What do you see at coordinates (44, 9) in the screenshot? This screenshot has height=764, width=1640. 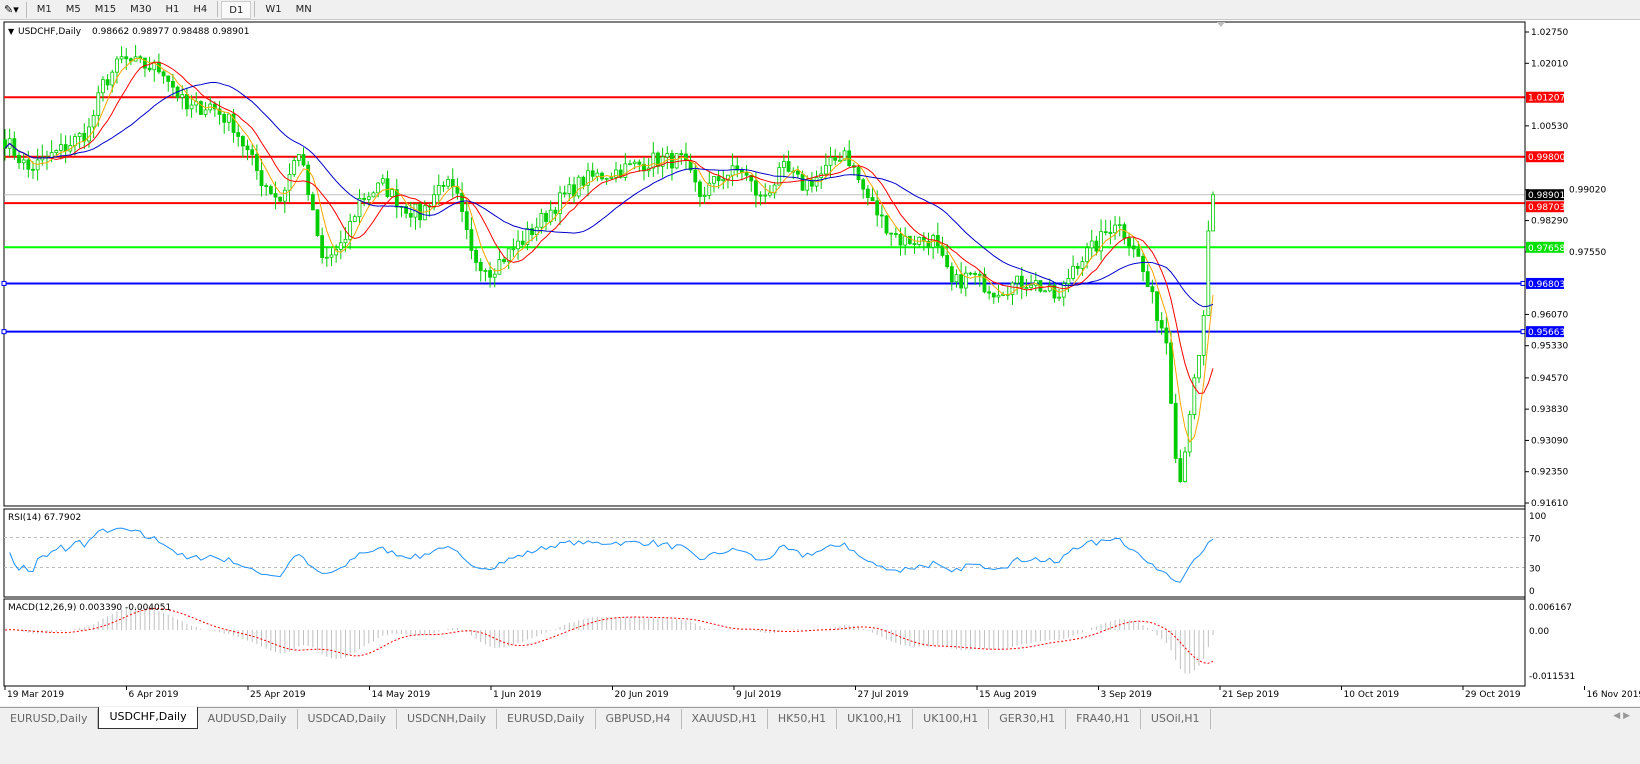 I see `timeframe-m1: M1` at bounding box center [44, 9].